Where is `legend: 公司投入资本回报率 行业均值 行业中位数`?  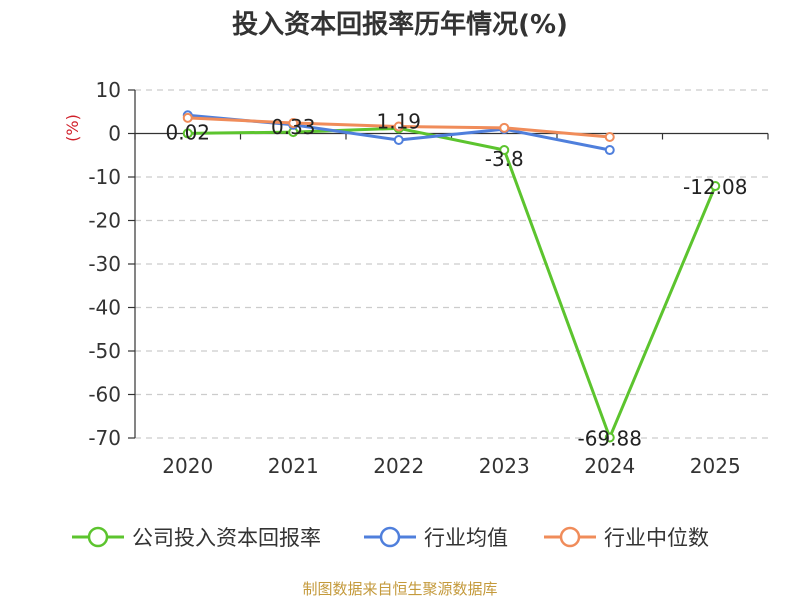
legend: 公司投入资本回报率 行业均值 行业中位数 is located at coordinates (390, 538).